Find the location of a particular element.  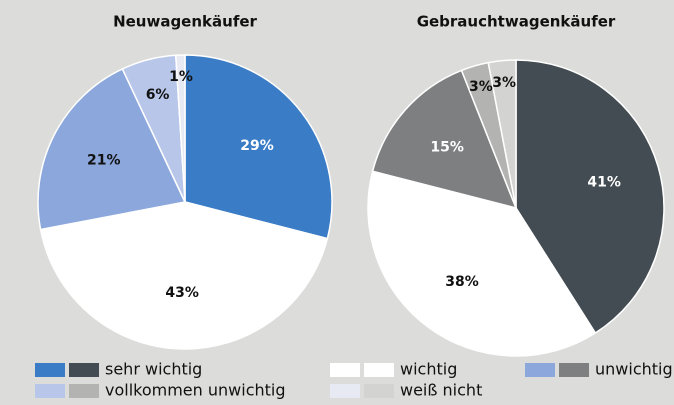

value-label: 15% is located at coordinates (447, 147).